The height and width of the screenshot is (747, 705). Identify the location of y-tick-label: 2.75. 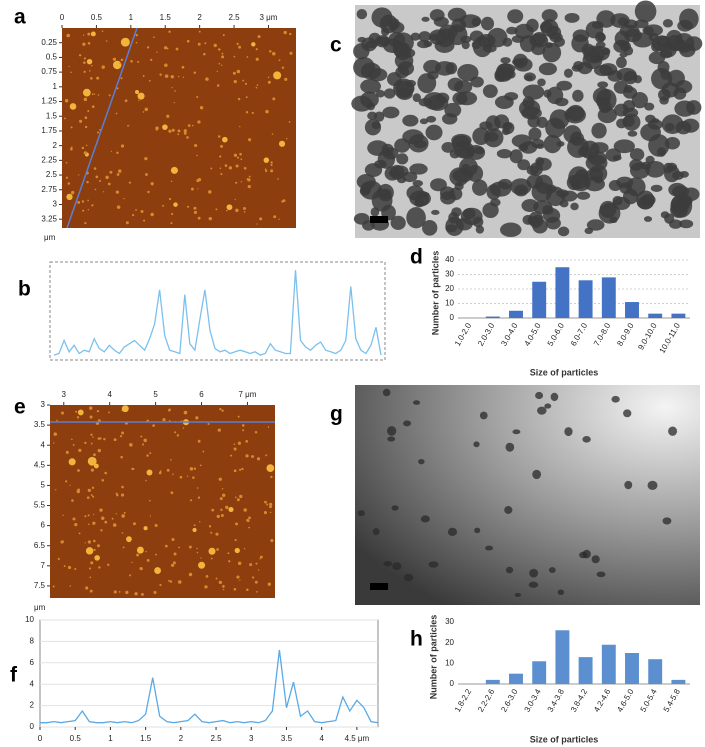
(49, 189).